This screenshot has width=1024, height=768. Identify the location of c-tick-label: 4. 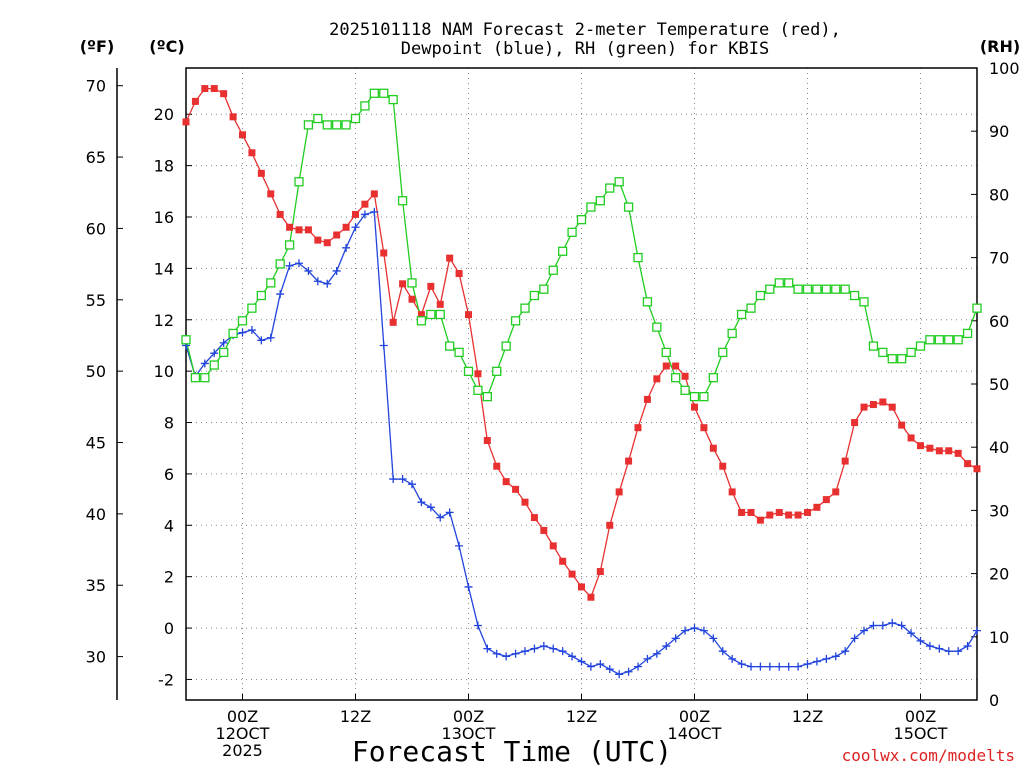
(169, 525).